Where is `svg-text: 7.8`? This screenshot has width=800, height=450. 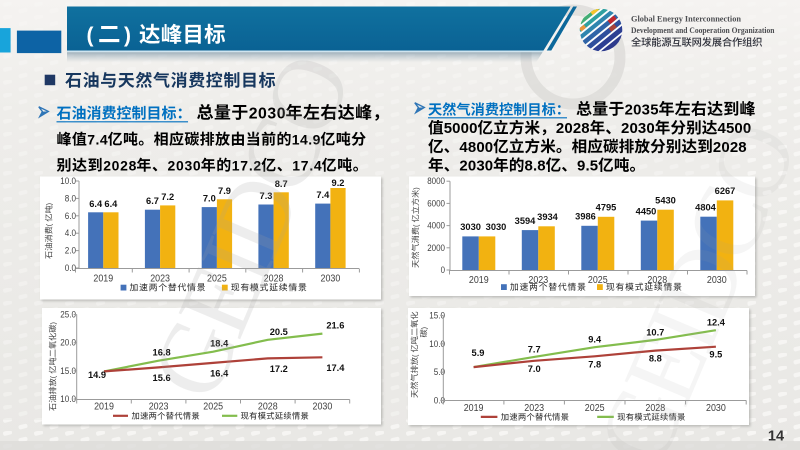
svg-text: 7.8 is located at coordinates (594, 364).